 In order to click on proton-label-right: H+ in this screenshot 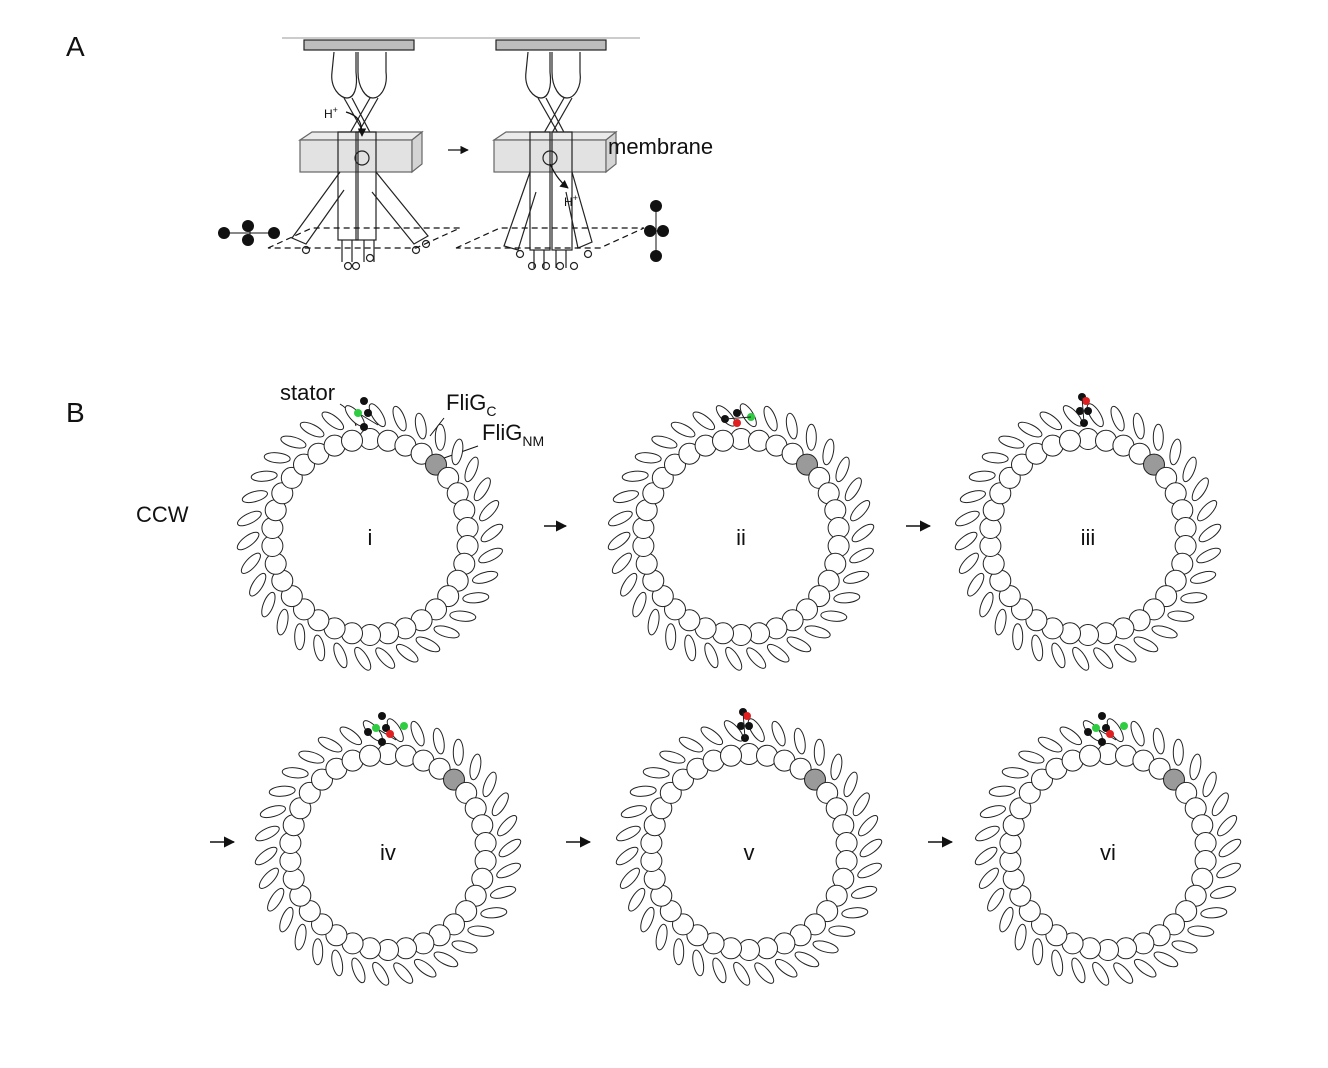, I will do `click(571, 201)`.